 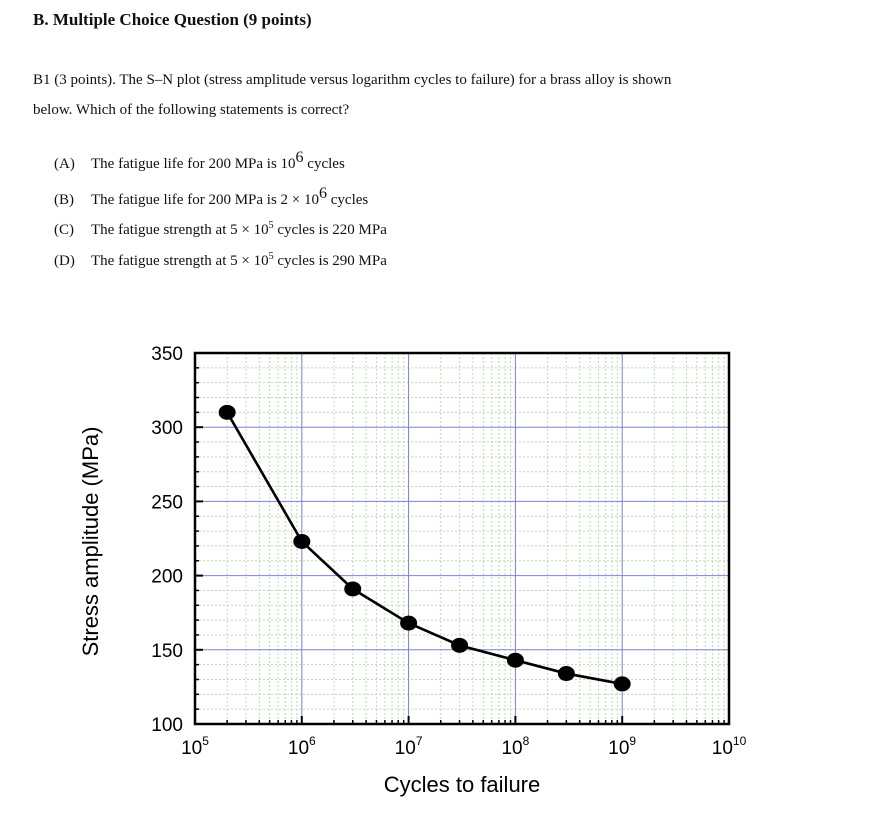 I want to click on y-tick-label: 100, so click(x=167, y=725).